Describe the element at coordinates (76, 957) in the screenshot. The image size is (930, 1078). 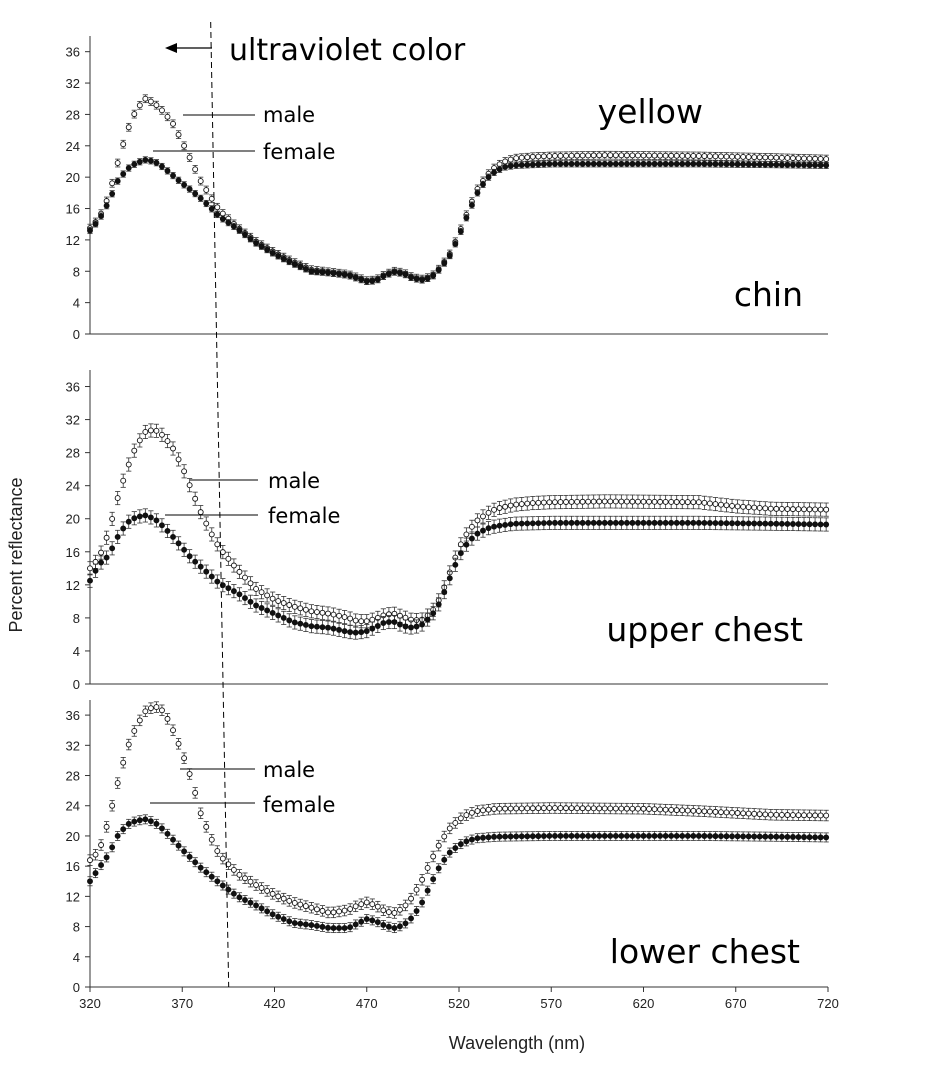
I see `y-tick-label: 4` at that location.